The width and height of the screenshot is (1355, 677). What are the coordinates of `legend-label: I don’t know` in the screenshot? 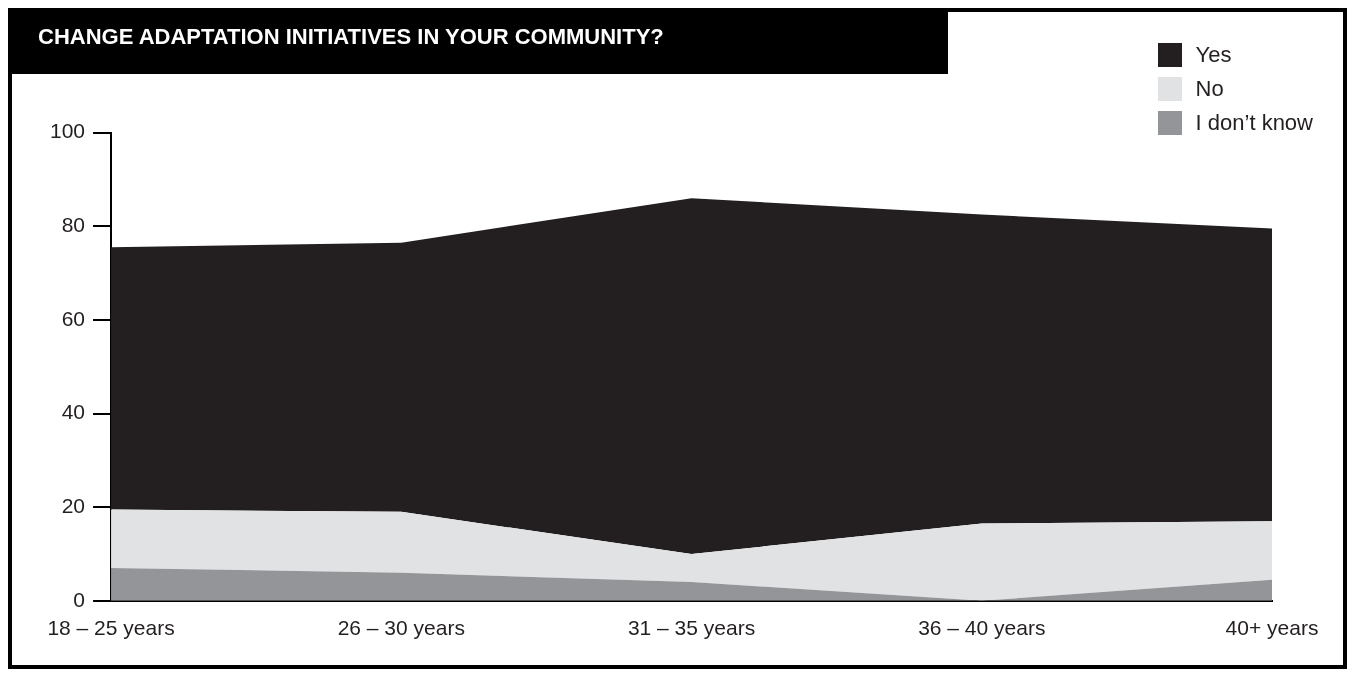 It's located at (1254, 123).